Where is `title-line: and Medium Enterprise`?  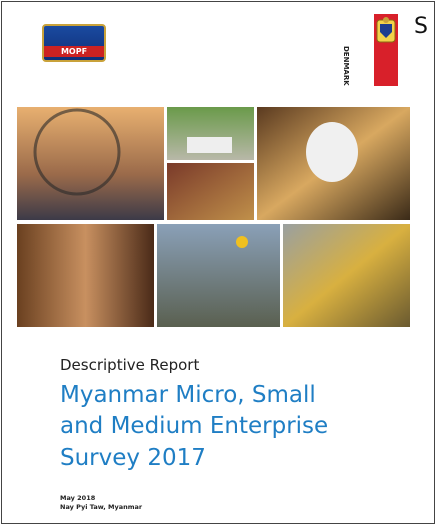 title-line: and Medium Enterprise is located at coordinates (194, 426).